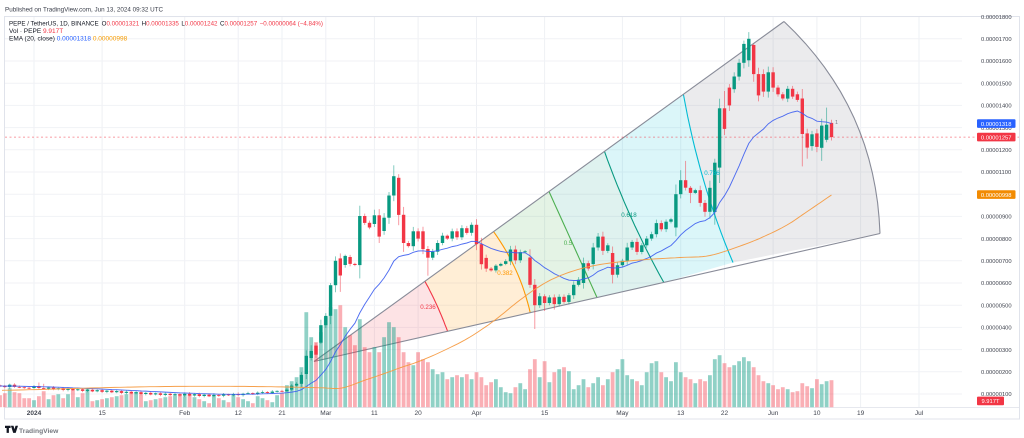 The height and width of the screenshot is (438, 1024). What do you see at coordinates (629, 215) in the screenshot?
I see `svg-text: 0.618` at bounding box center [629, 215].